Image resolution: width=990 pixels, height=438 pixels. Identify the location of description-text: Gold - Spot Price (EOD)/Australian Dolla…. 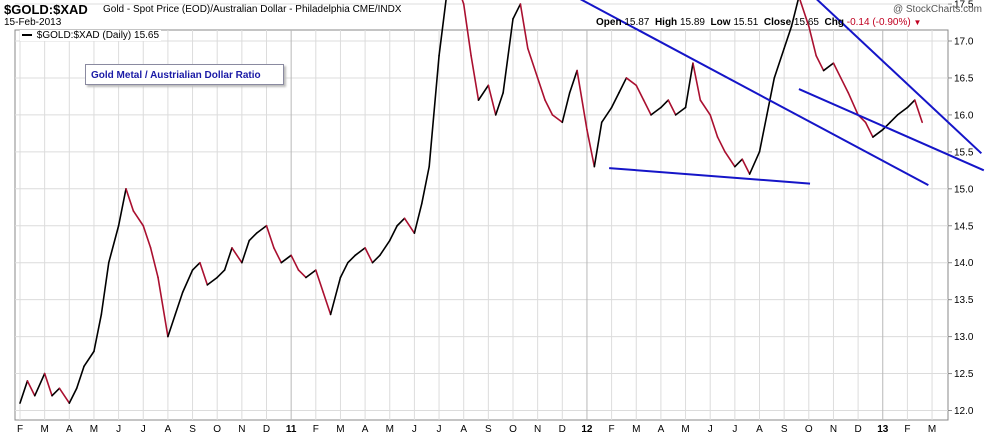
(226, 9).